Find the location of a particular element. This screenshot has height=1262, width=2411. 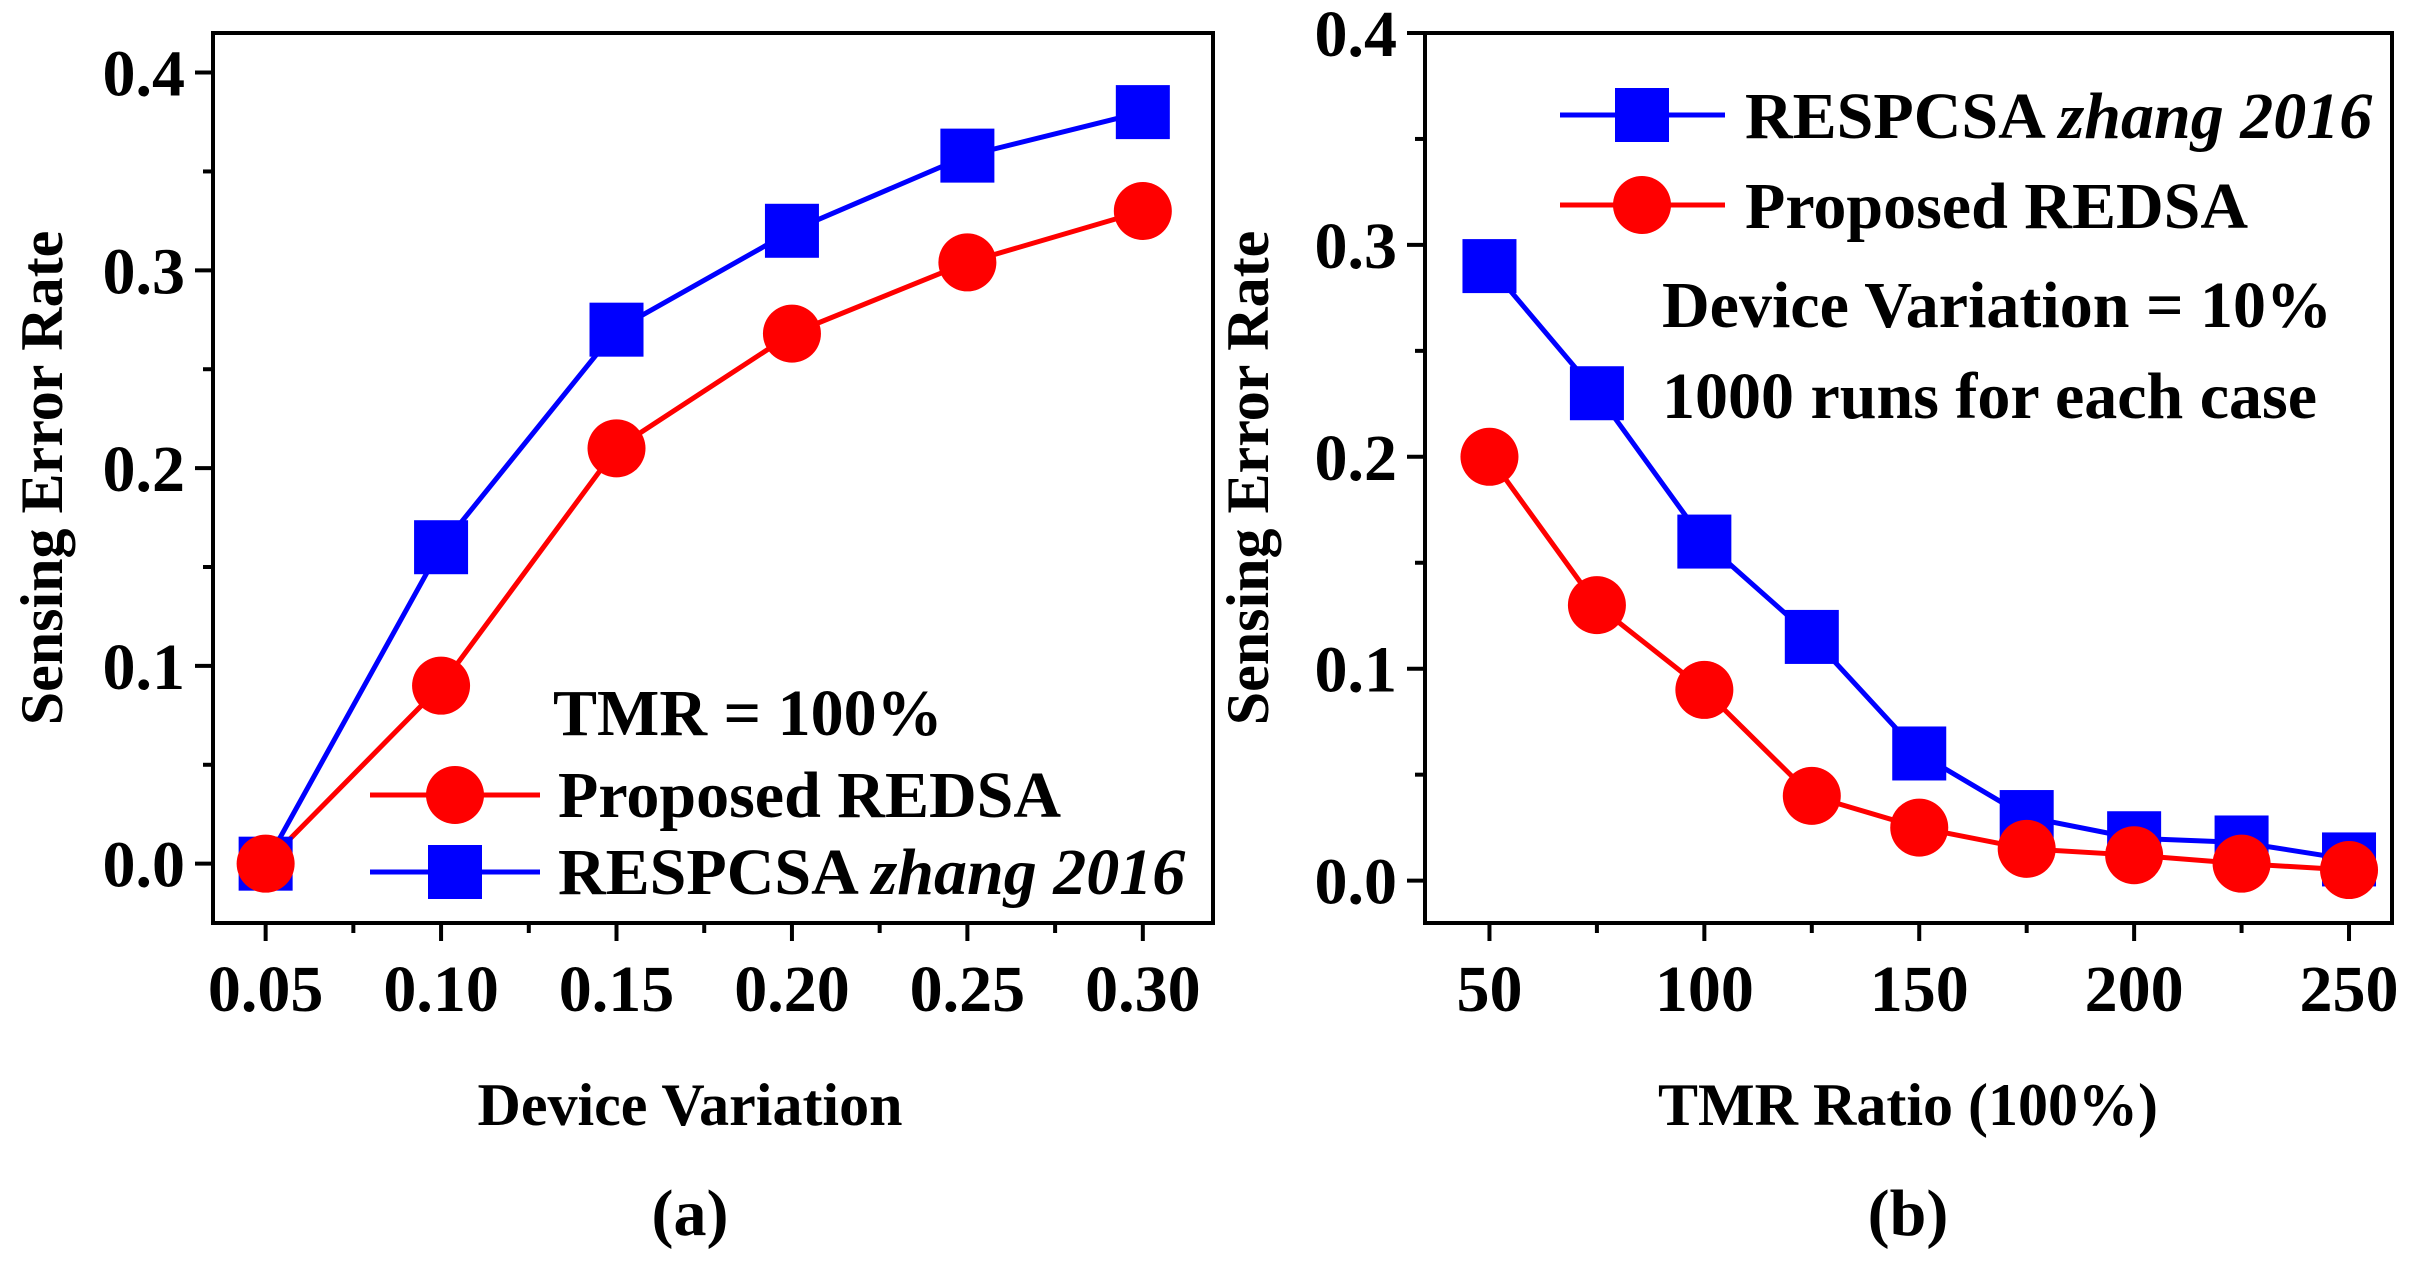

chart-a-y-tick-label: 0.4 is located at coordinates (144, 74).